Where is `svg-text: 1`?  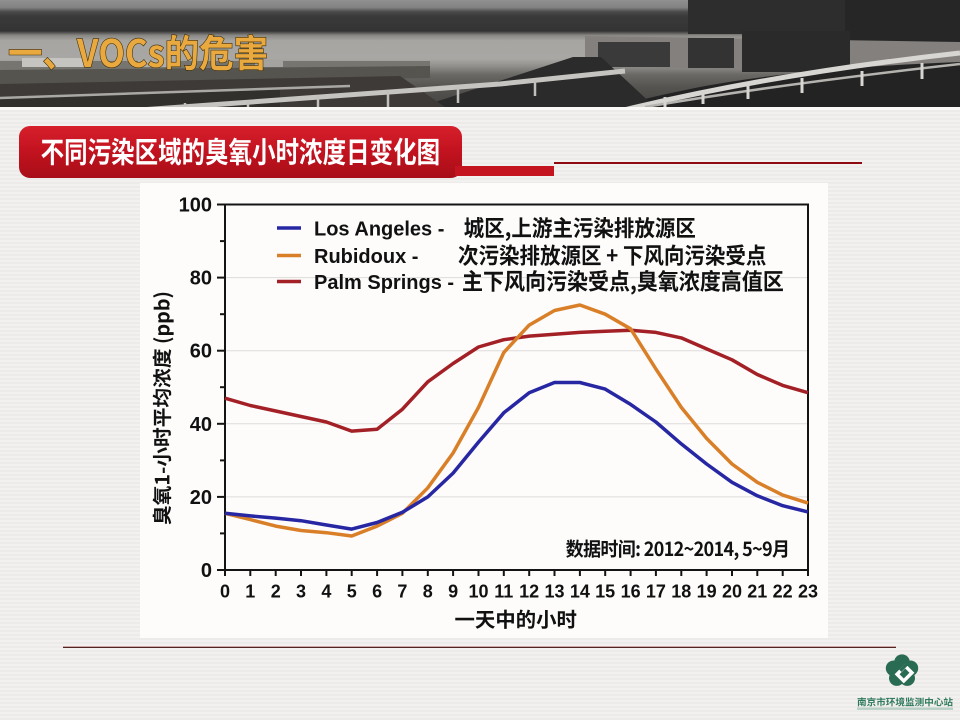 svg-text: 1 is located at coordinates (250, 592).